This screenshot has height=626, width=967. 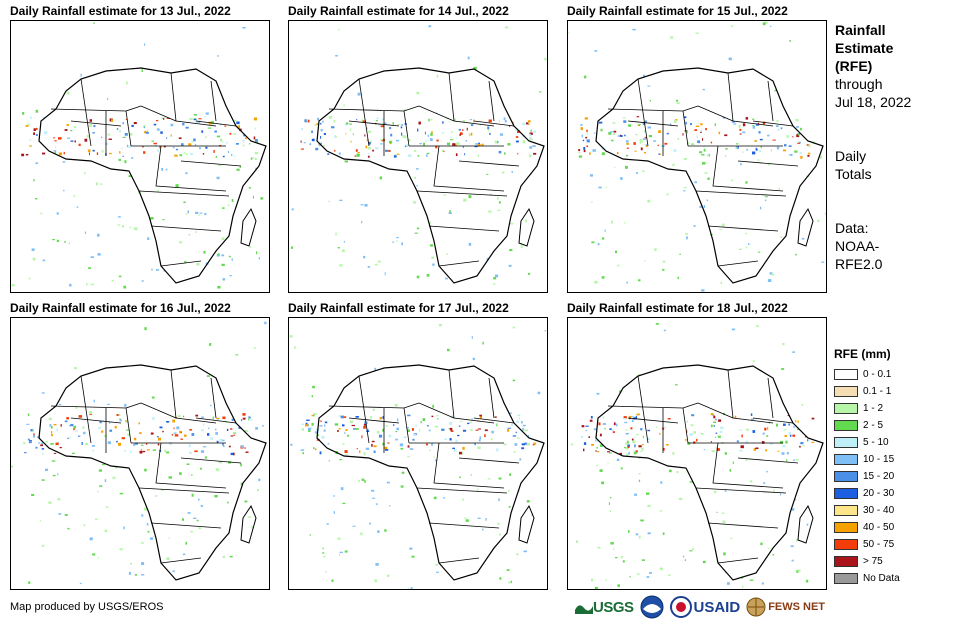 I want to click on data-line2: NOAA-, so click(x=857, y=246).